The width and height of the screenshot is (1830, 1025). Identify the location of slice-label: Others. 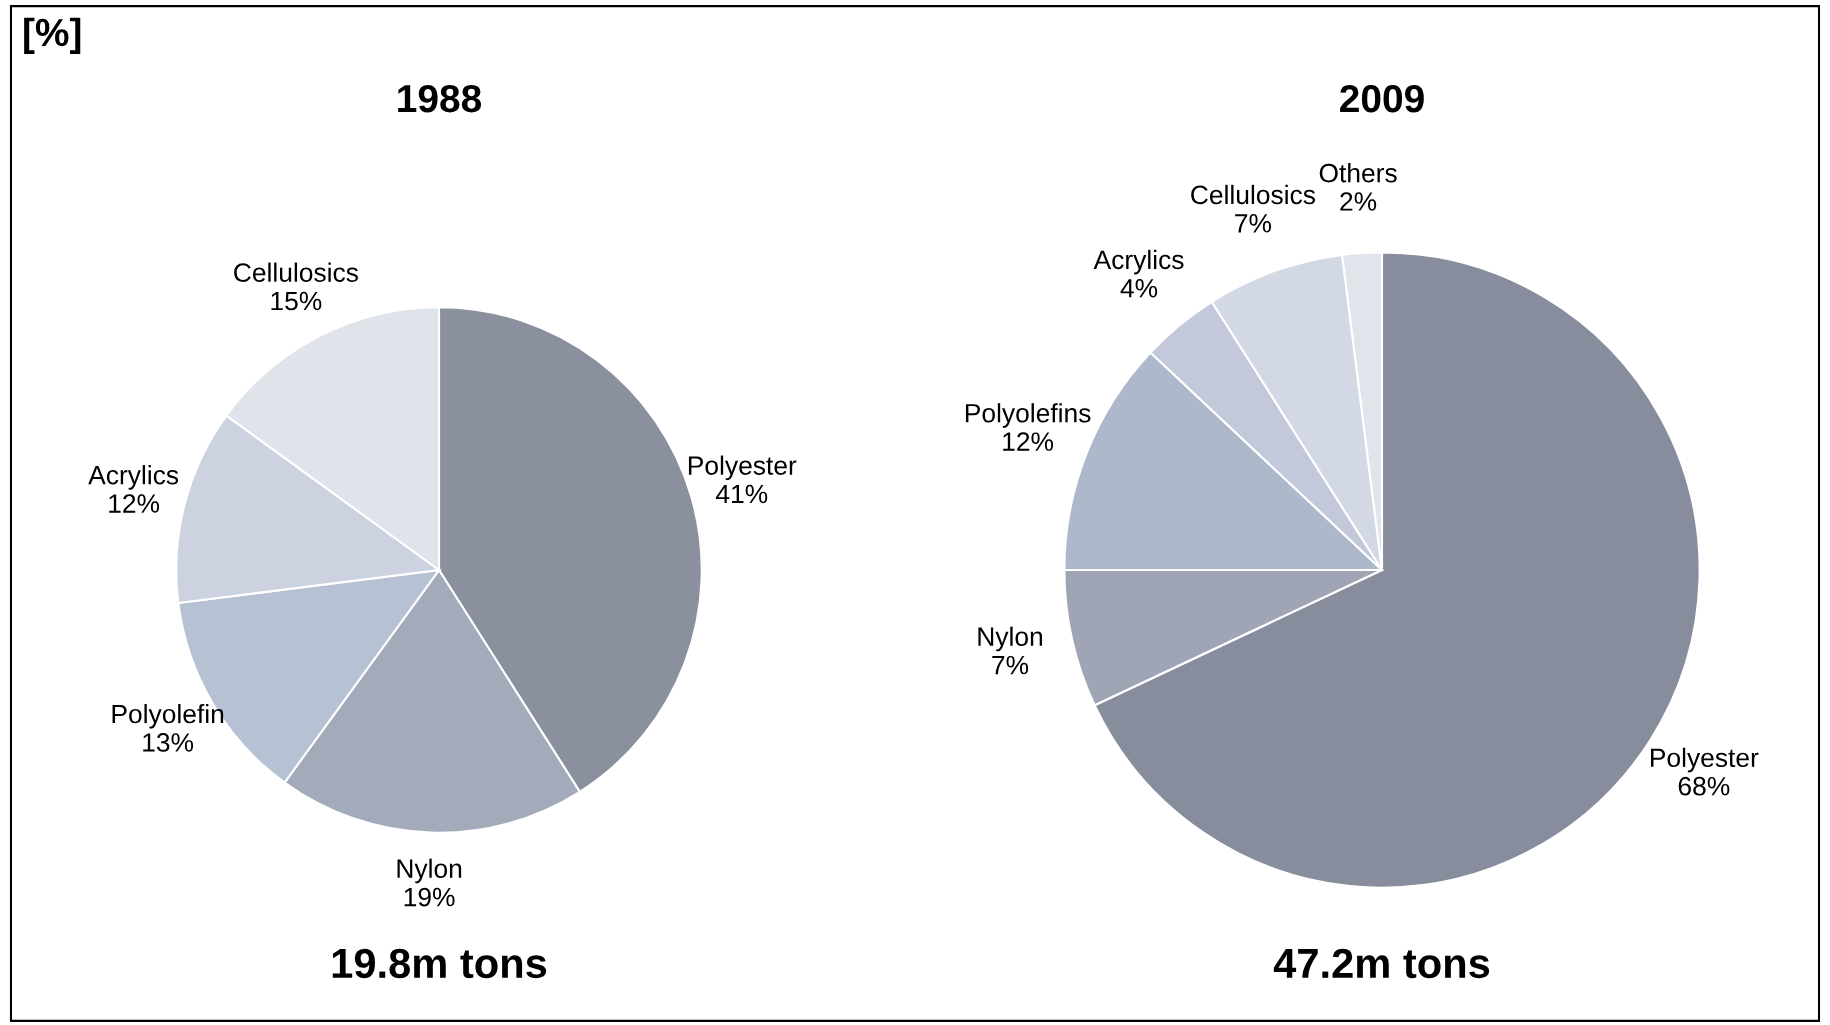
(1358, 173).